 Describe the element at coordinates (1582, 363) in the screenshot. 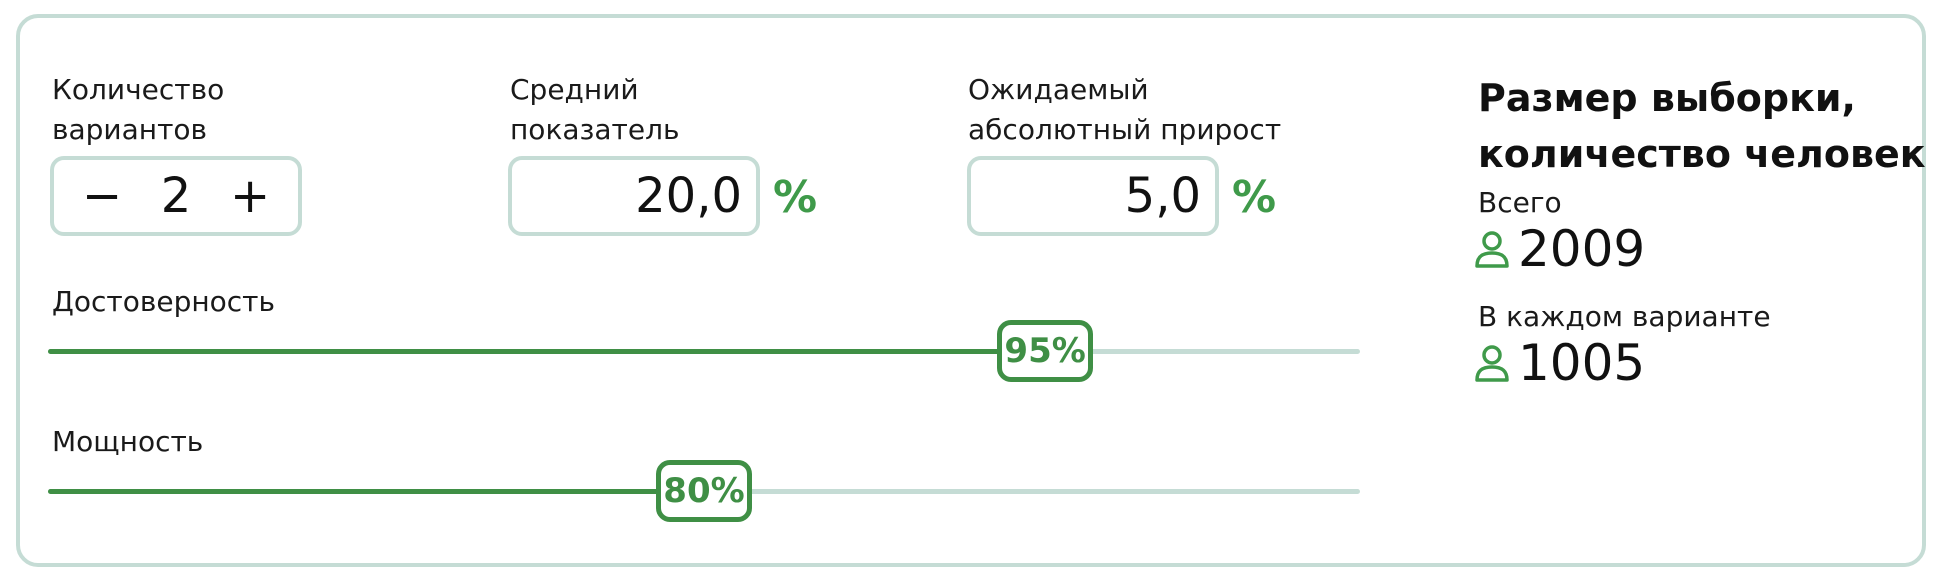

I see `each-number: 1005` at that location.